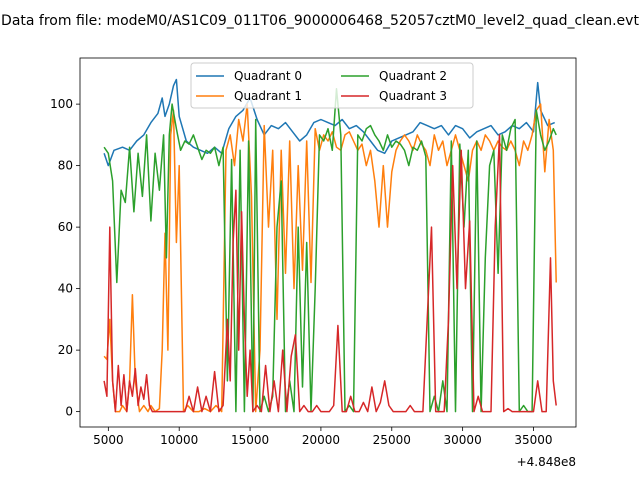 This screenshot has width=640, height=480. I want to click on x-tick-label: 20000, so click(321, 440).